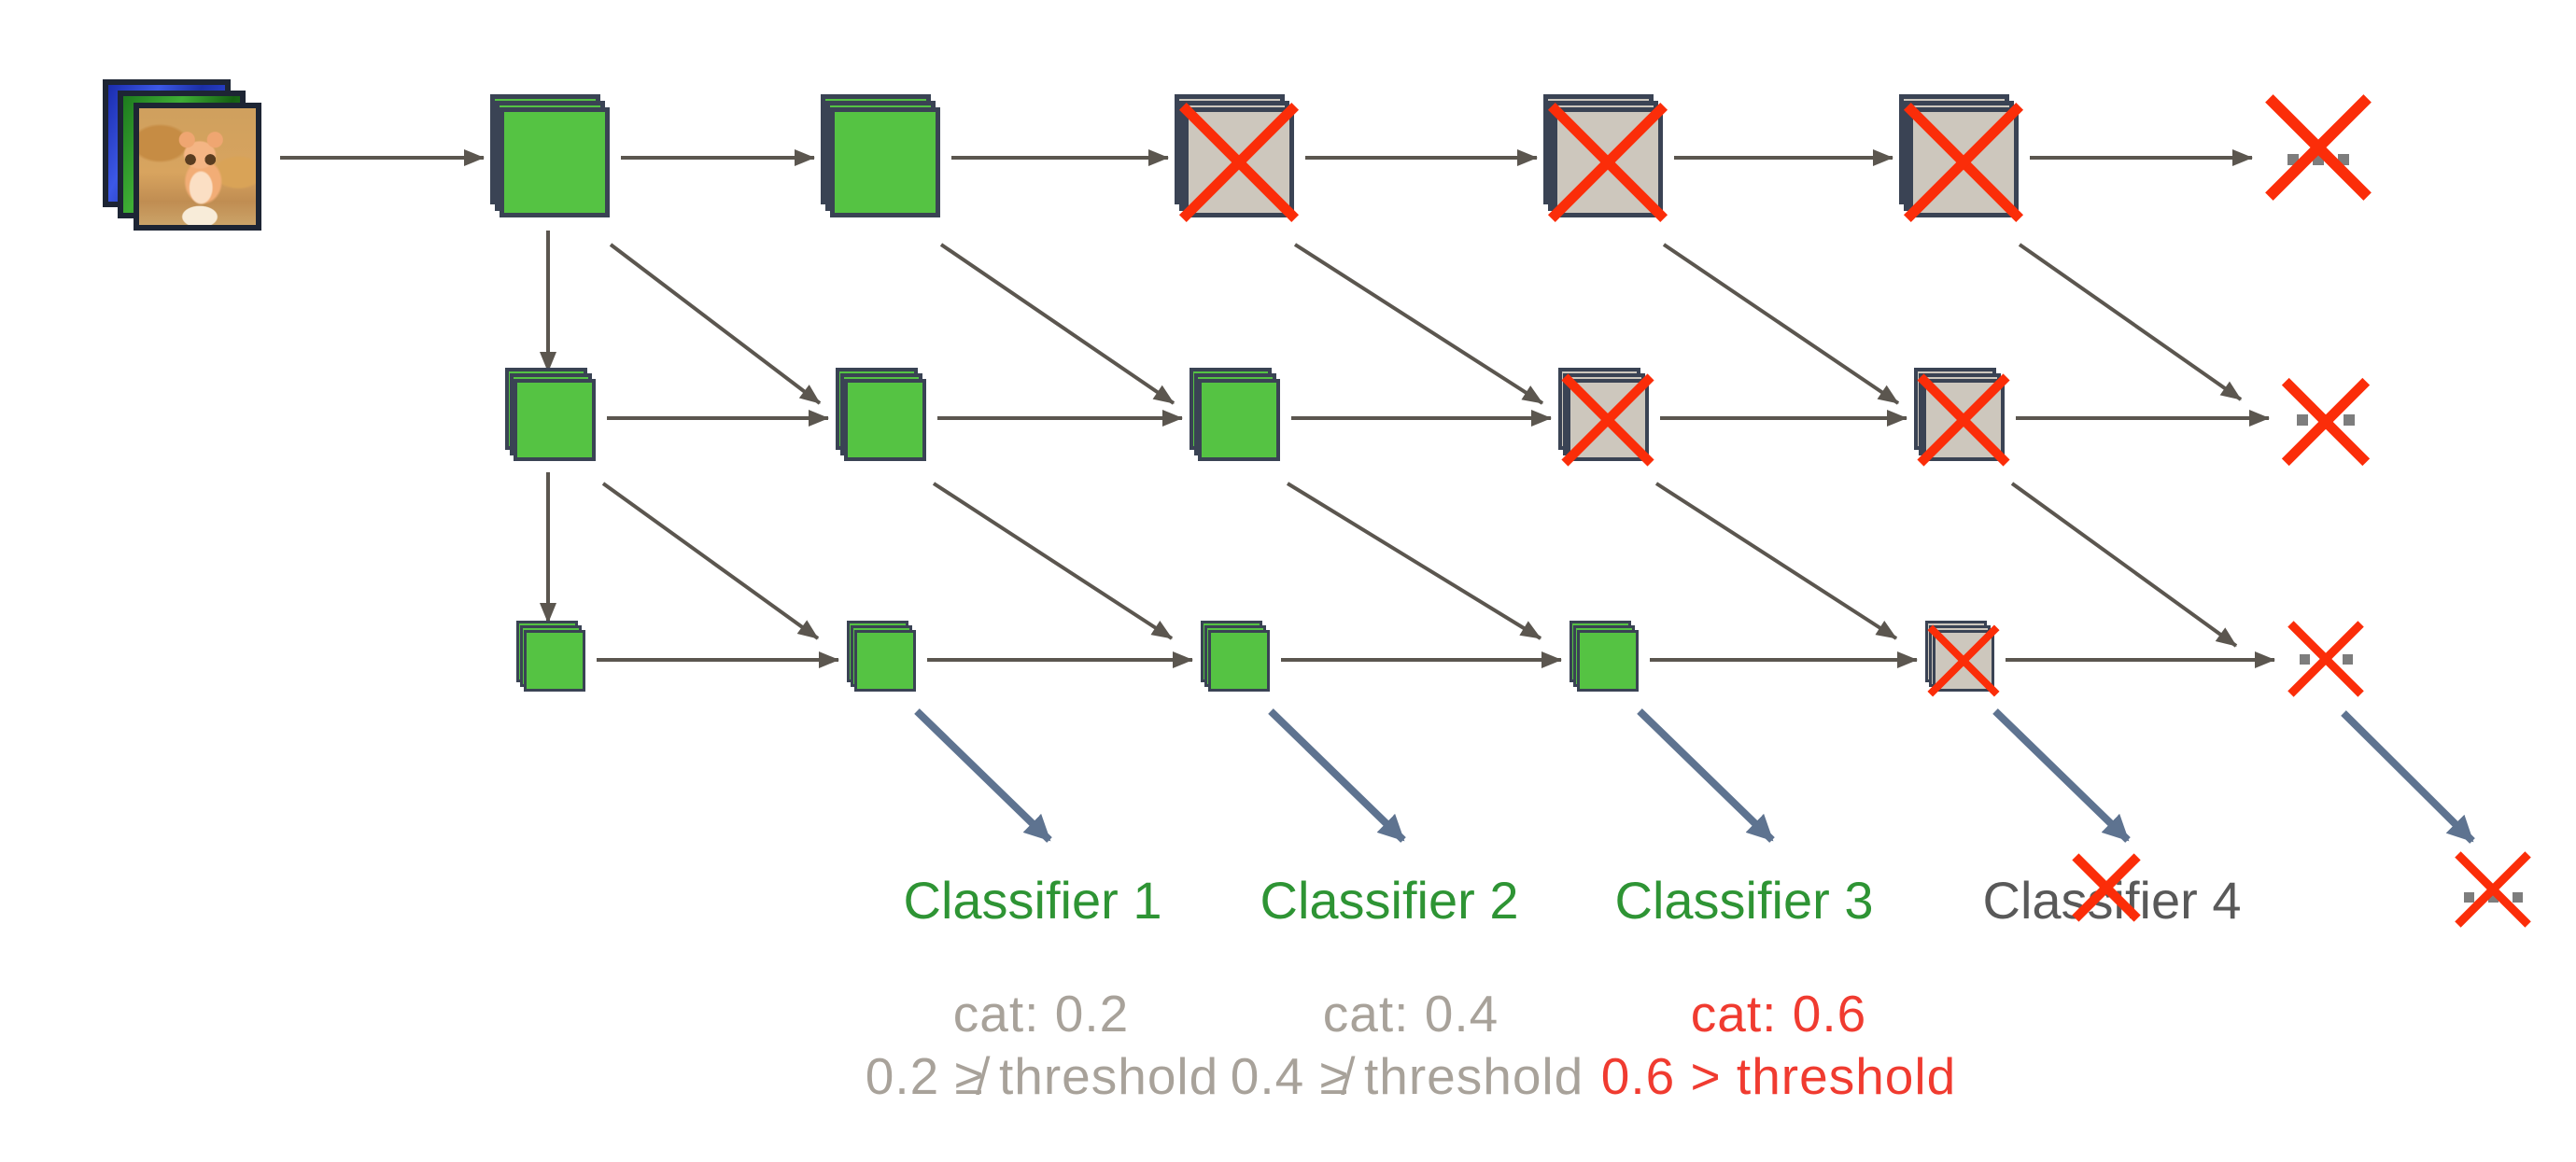 The image size is (2576, 1162). I want to click on feature-stack-row3-col1, so click(551, 656).